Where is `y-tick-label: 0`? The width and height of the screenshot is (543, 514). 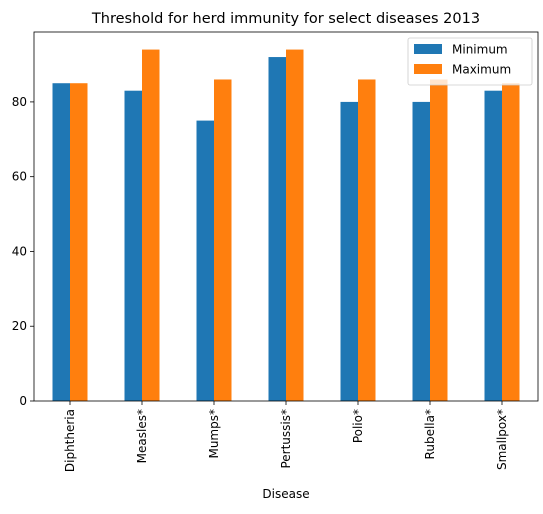 y-tick-label: 0 is located at coordinates (23, 401).